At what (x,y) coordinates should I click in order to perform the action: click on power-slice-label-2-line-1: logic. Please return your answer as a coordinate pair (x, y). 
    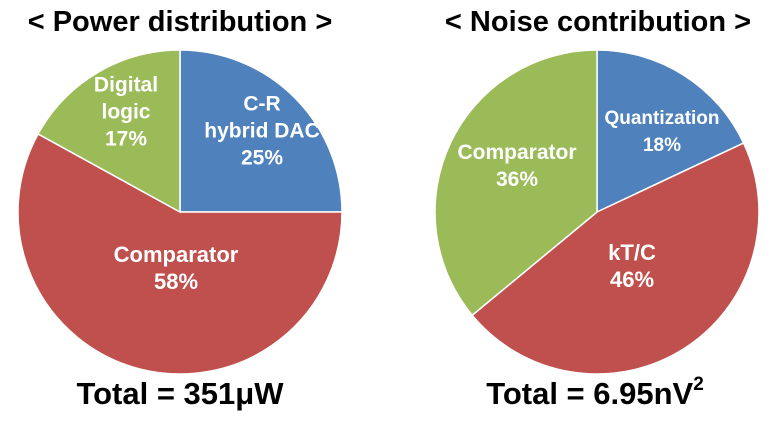
    Looking at the image, I should click on (125, 111).